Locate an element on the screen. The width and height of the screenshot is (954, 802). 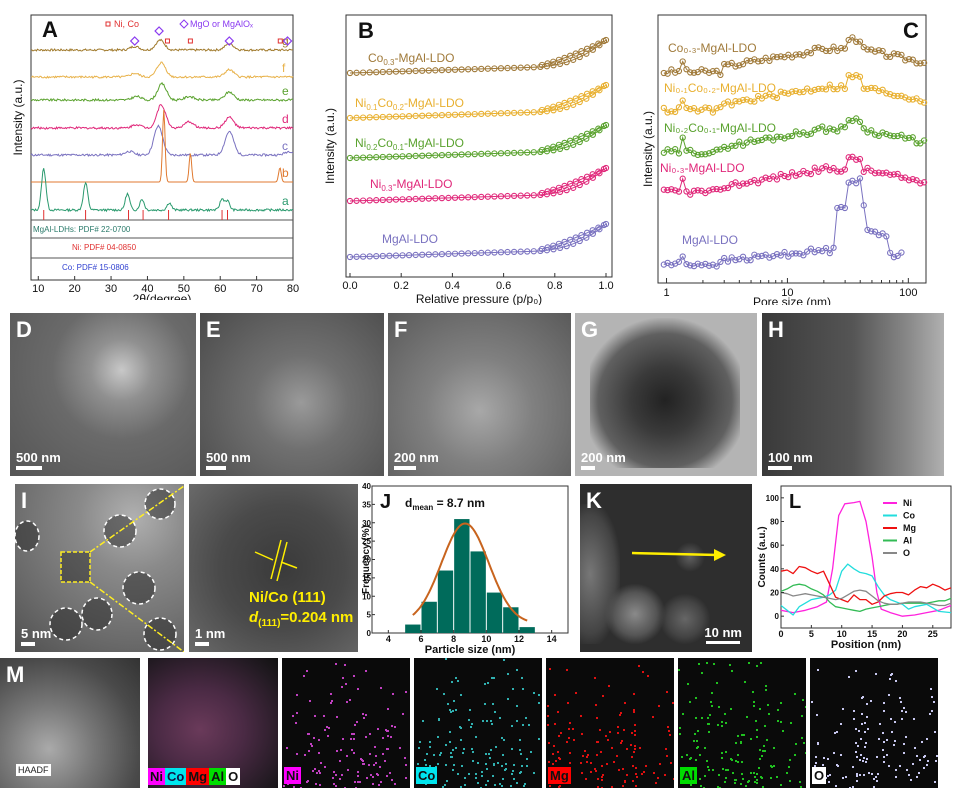
mgo-marker-icon is located at coordinates (134, 41).